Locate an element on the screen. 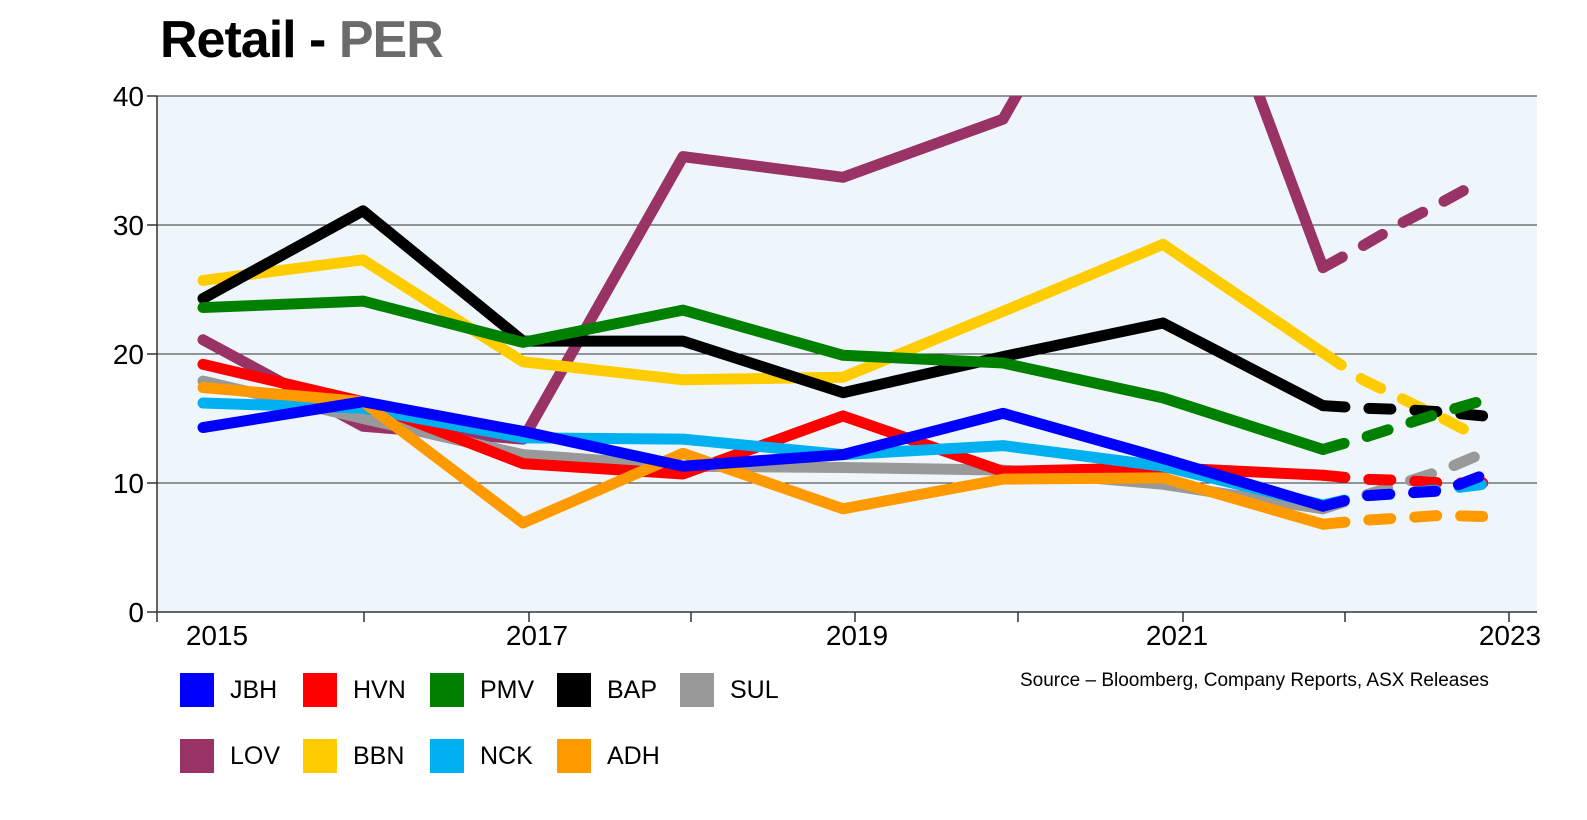  chart-title: Retail - PER is located at coordinates (302, 40).